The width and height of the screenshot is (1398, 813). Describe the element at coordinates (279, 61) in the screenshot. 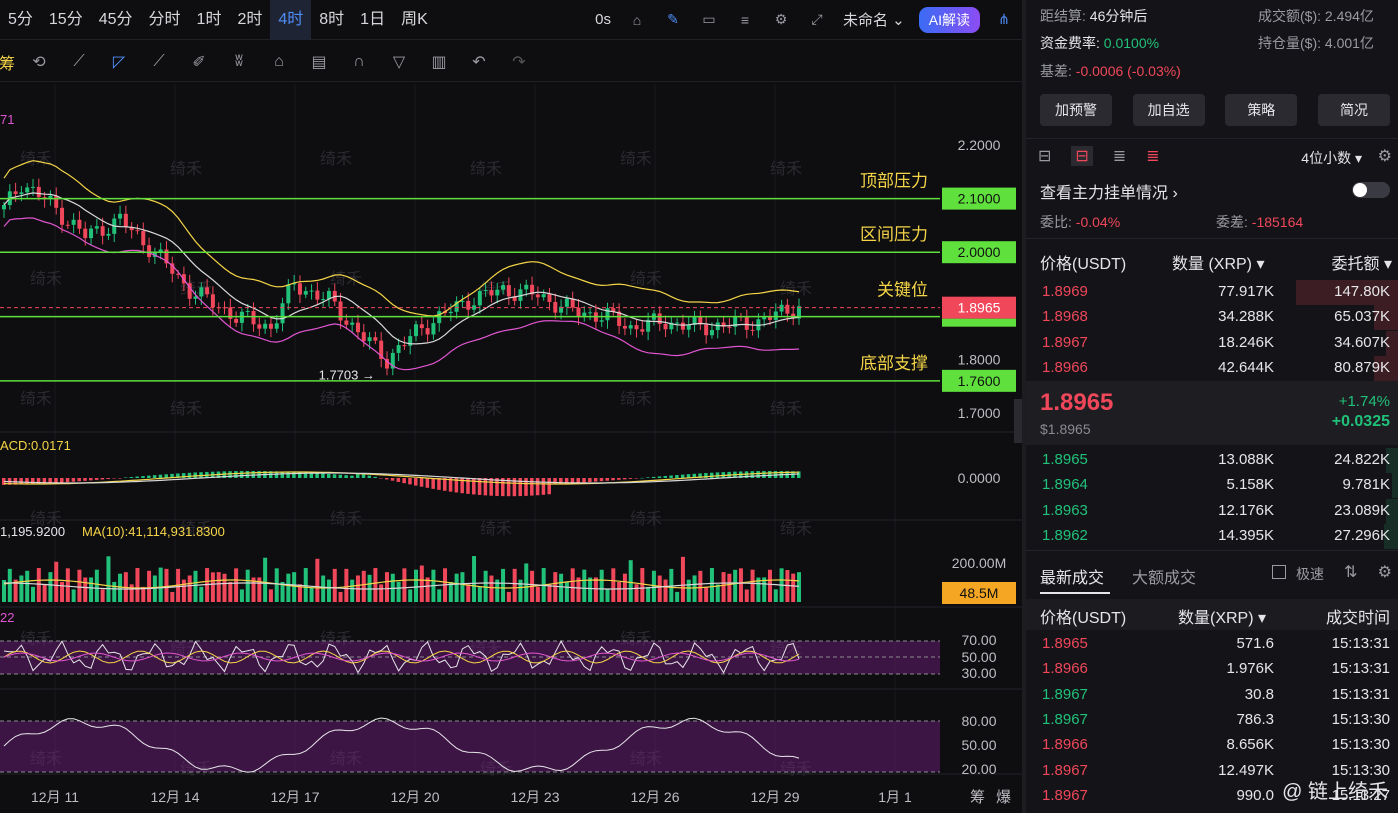

I see `lock-icon: ⌂` at that location.